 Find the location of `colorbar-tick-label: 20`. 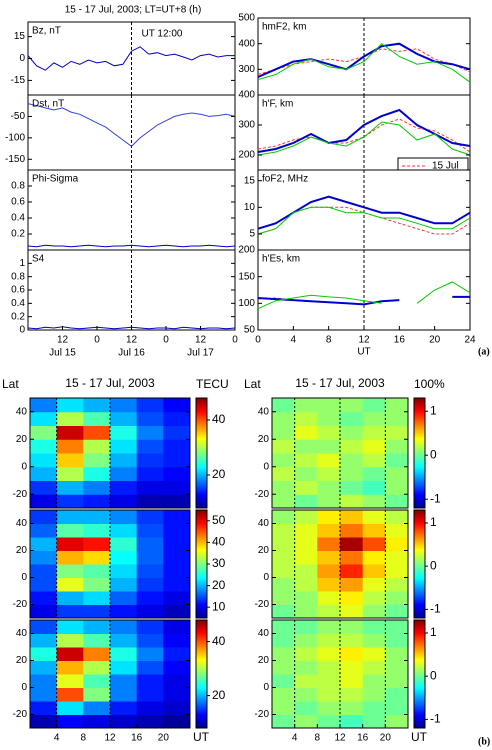

colorbar-tick-label: 20 is located at coordinates (219, 695).